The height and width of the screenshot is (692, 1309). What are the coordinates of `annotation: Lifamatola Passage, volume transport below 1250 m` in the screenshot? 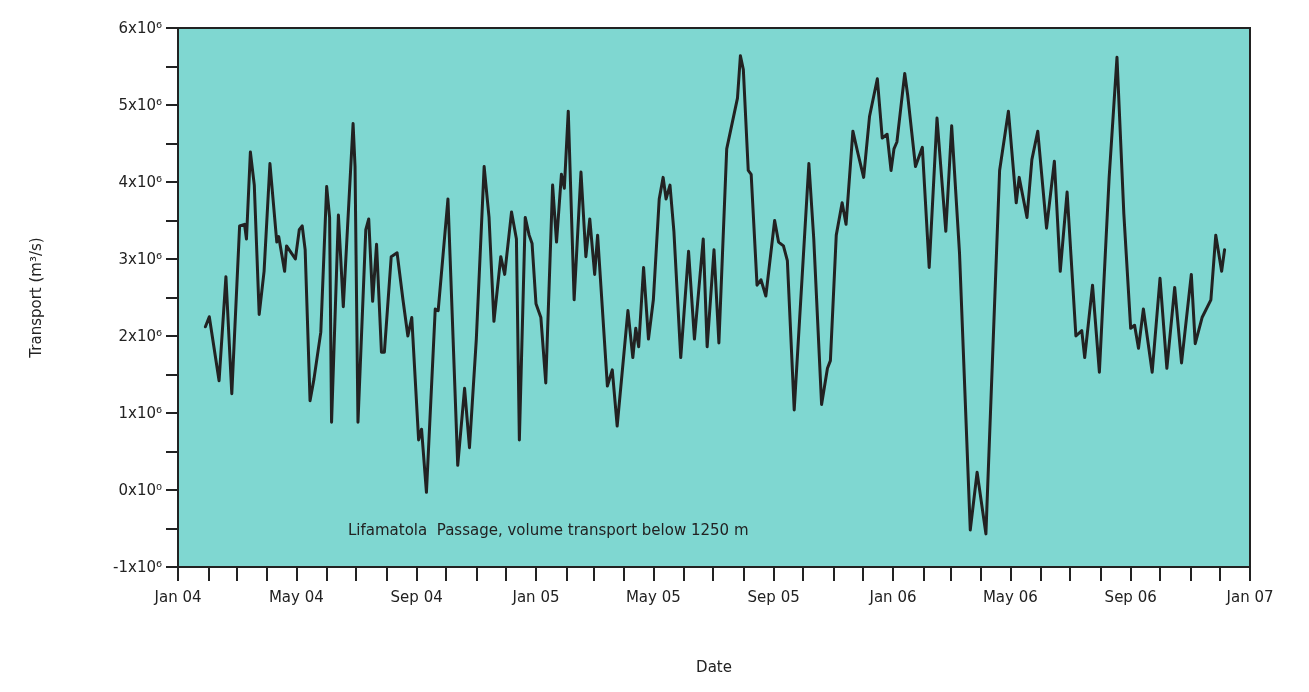 It's located at (548, 529).